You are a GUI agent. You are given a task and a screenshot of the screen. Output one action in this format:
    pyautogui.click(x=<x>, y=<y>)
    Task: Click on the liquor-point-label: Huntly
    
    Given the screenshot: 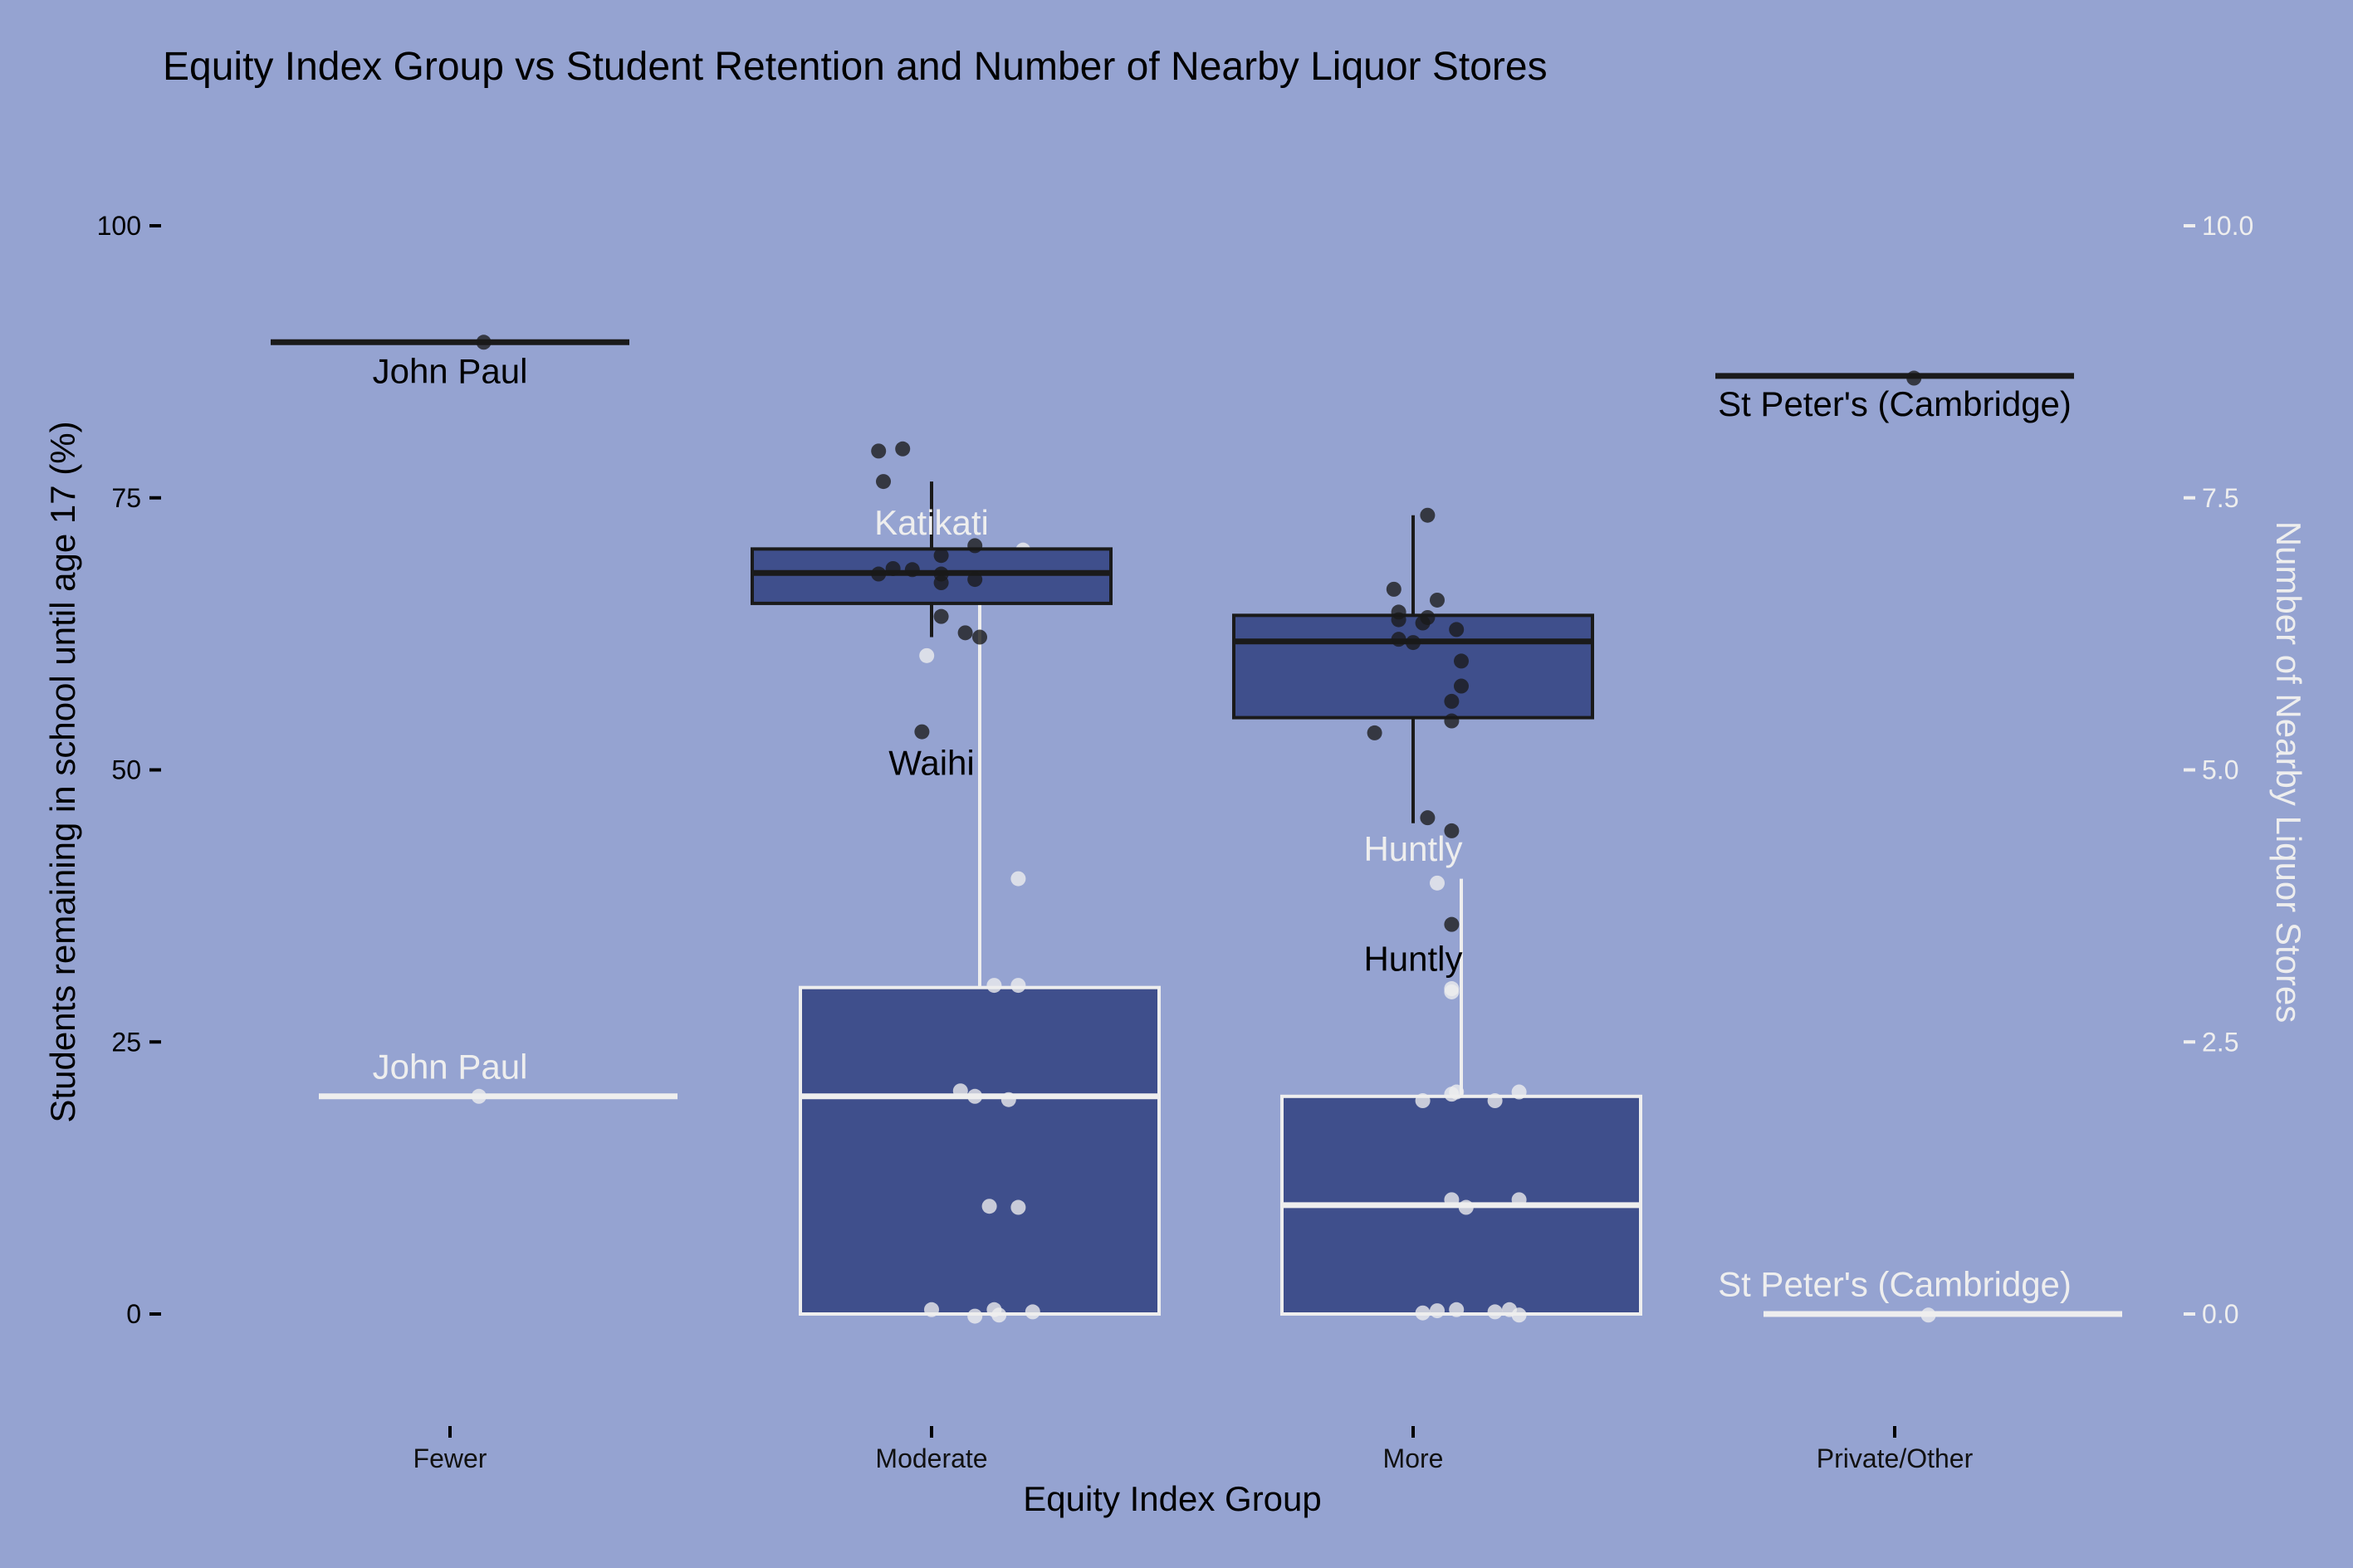 What is the action you would take?
    pyautogui.click(x=1412, y=848)
    